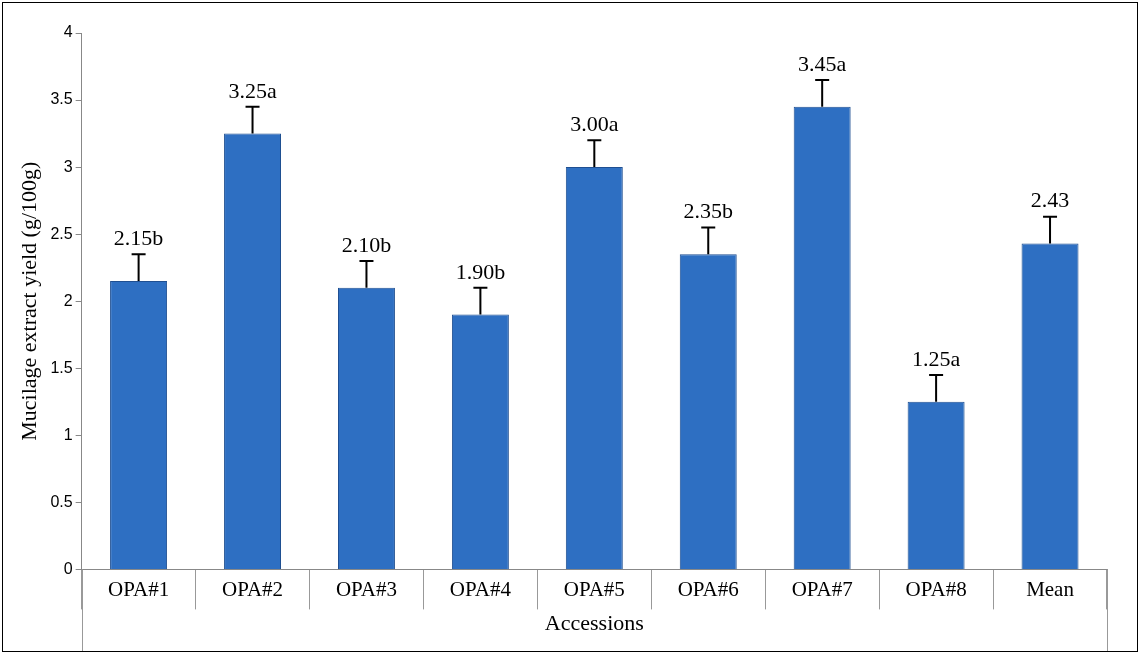 This screenshot has height=654, width=1140. Describe the element at coordinates (936, 588) in the screenshot. I see `x-tick-label: OPA#8` at that location.